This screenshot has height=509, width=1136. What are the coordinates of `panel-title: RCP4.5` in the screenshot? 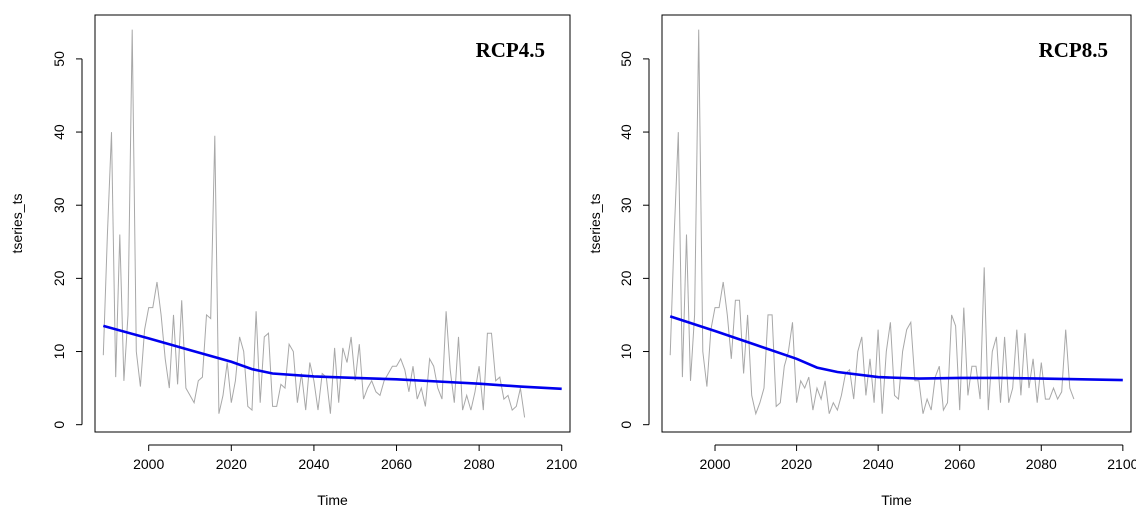 It's located at (510, 50).